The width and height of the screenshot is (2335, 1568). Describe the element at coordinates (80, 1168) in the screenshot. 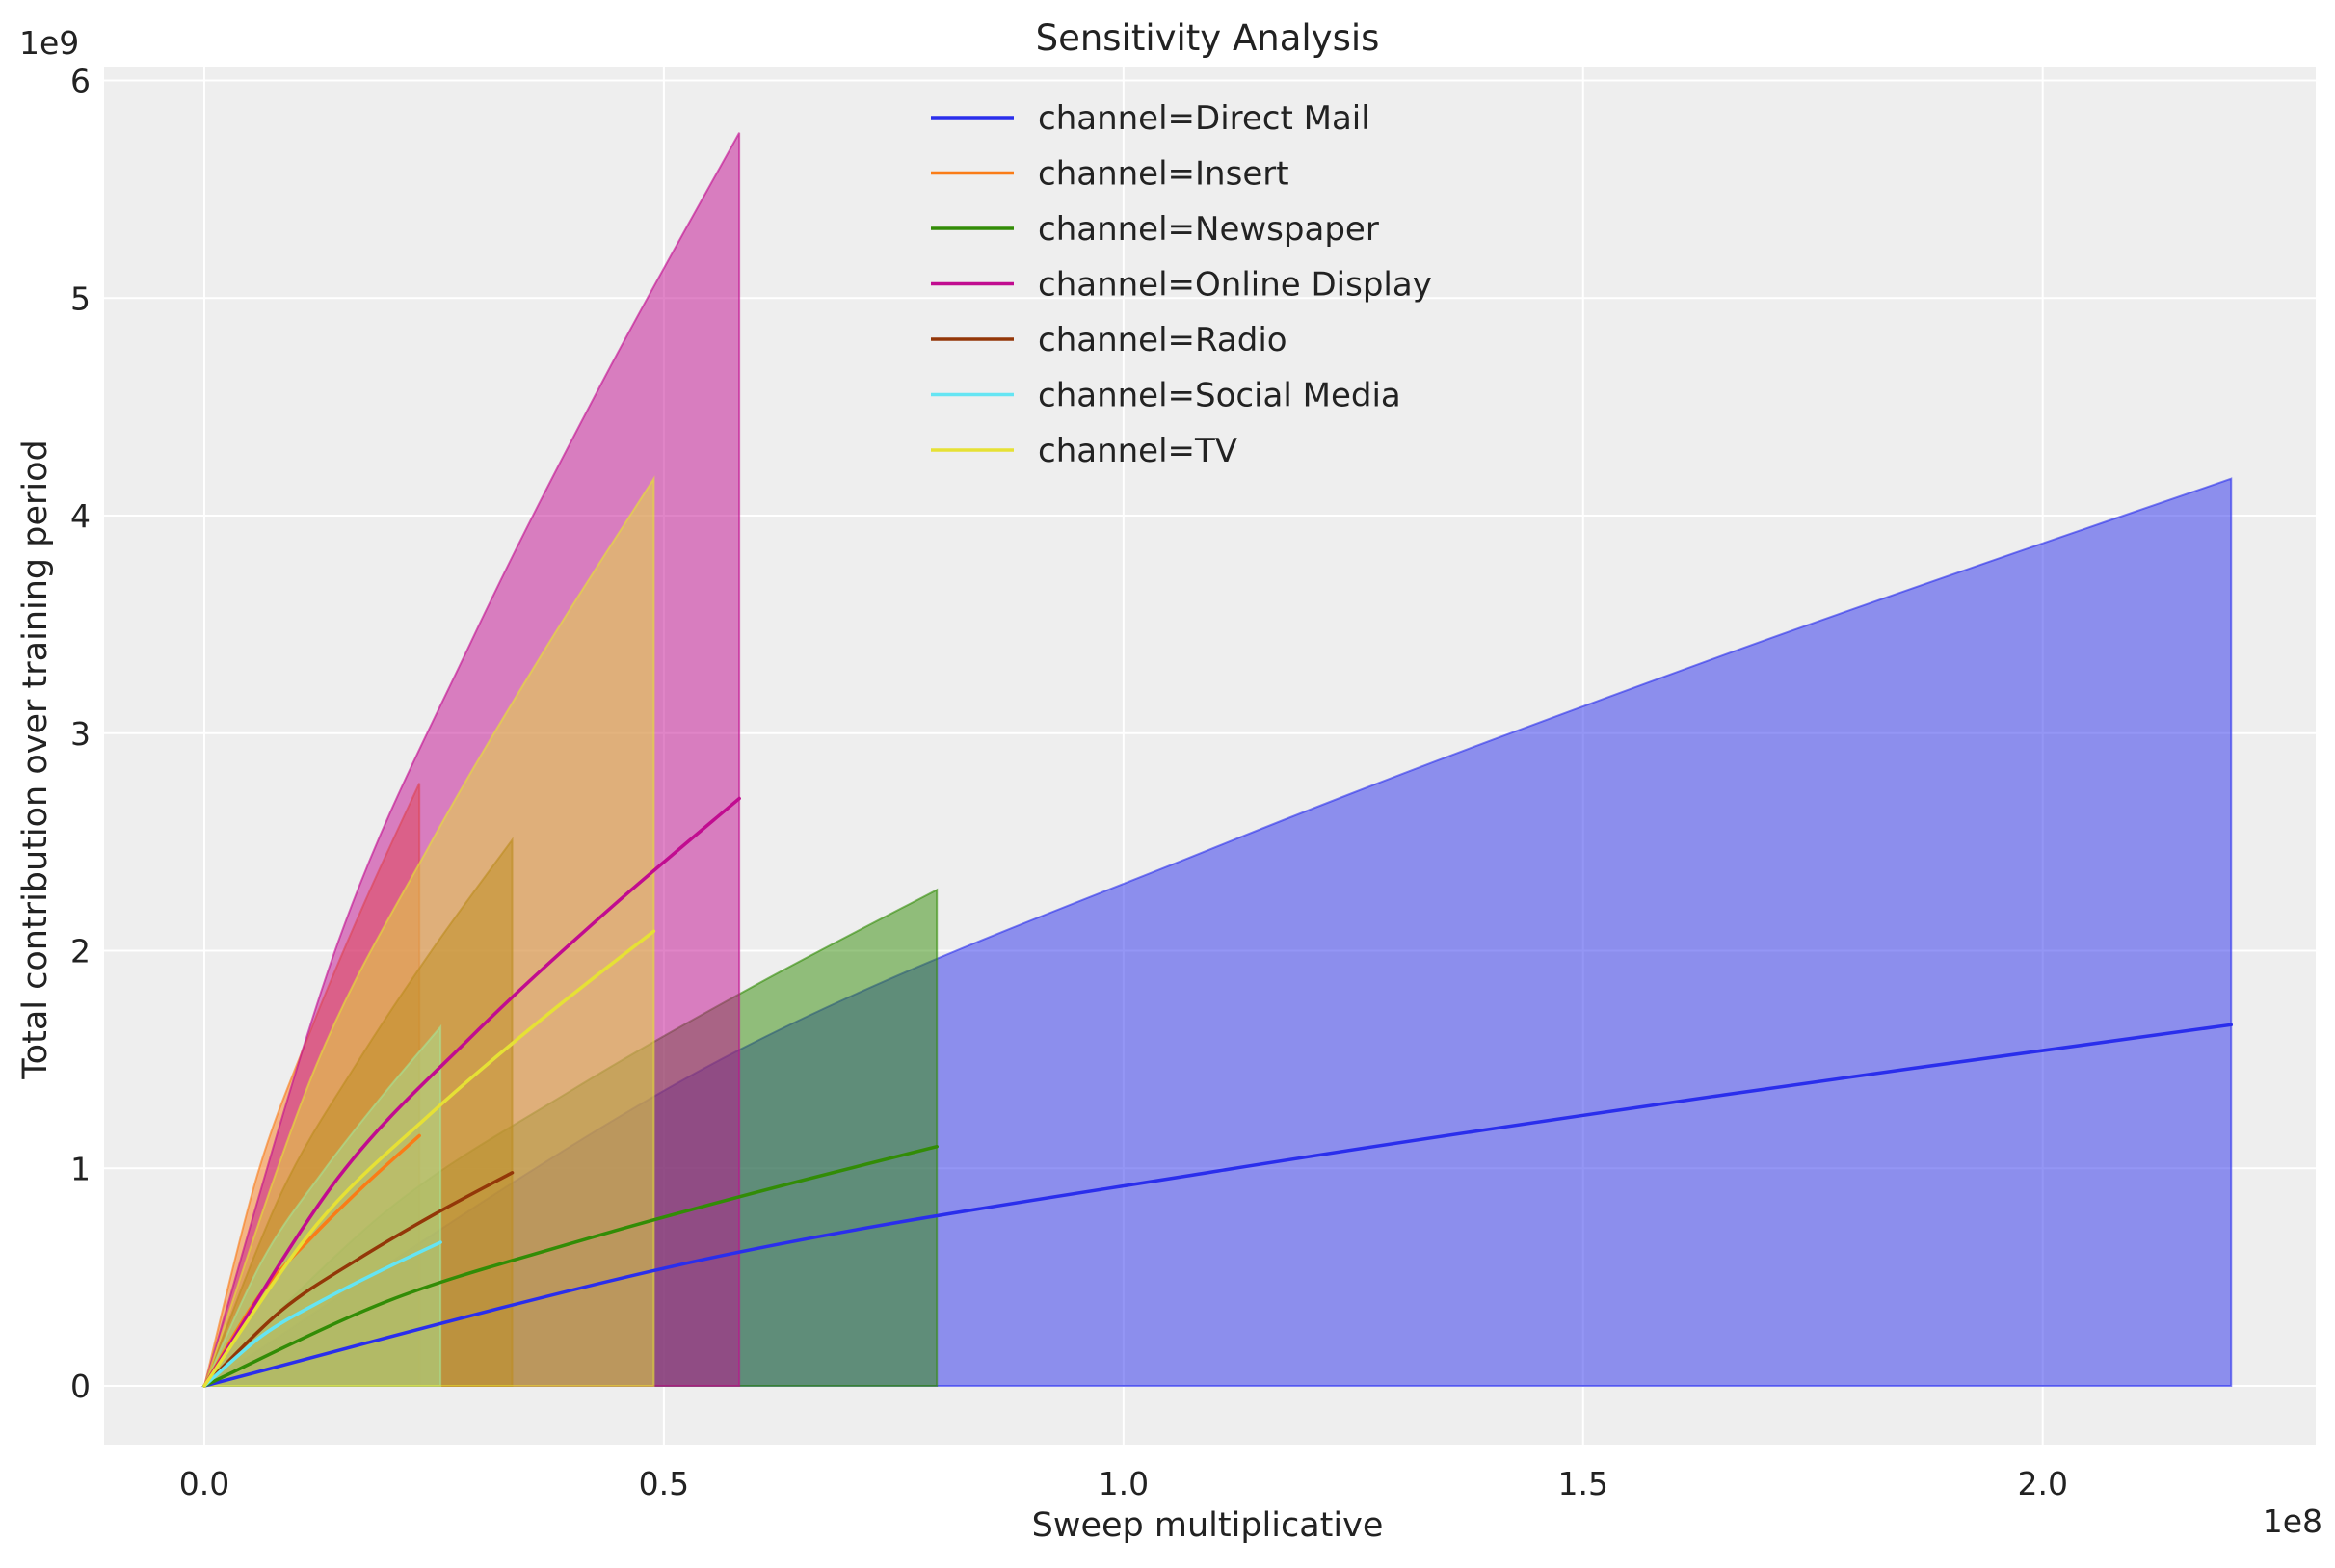

I see `y-tick-label: 1` at that location.